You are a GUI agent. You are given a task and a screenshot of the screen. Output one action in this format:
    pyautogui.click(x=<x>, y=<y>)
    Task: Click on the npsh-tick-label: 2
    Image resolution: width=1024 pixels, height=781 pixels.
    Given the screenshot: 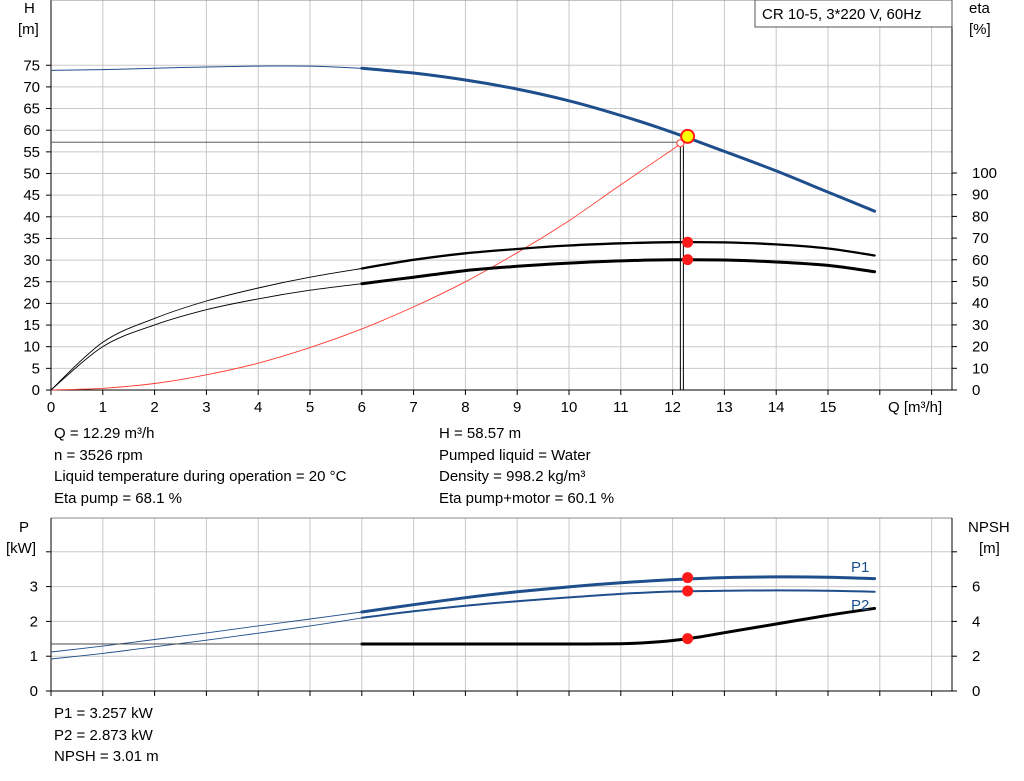 What is the action you would take?
    pyautogui.click(x=976, y=656)
    